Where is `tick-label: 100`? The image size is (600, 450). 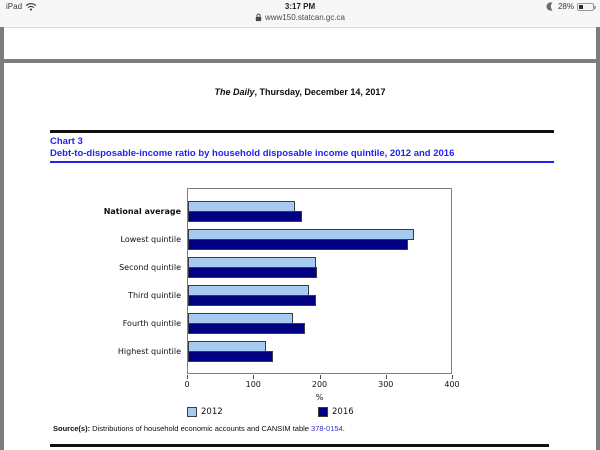
tick-label: 100 is located at coordinates (253, 384).